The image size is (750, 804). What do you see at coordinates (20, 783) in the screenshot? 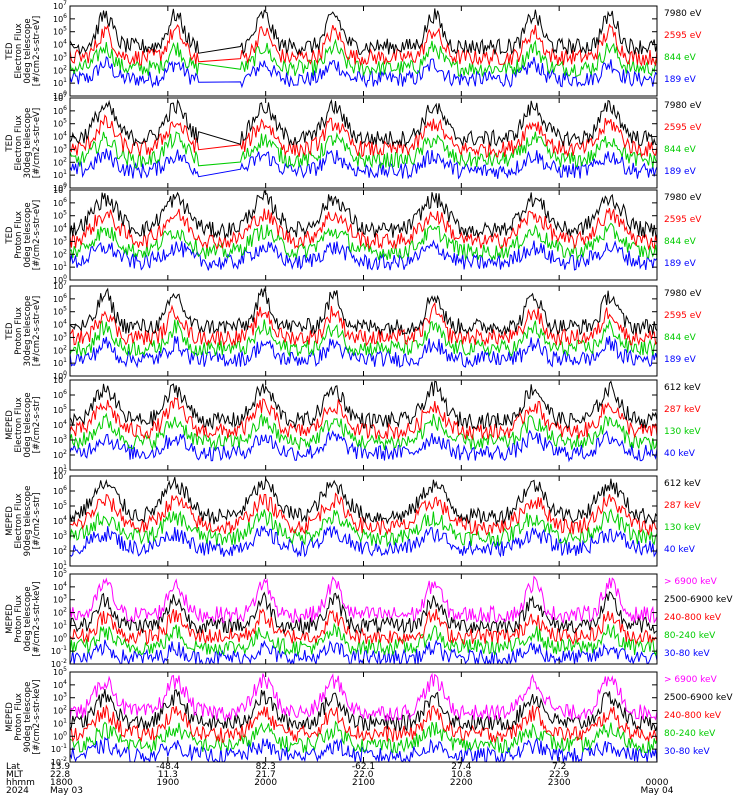
I see `x-axis-row-label: hhmm` at bounding box center [20, 783].